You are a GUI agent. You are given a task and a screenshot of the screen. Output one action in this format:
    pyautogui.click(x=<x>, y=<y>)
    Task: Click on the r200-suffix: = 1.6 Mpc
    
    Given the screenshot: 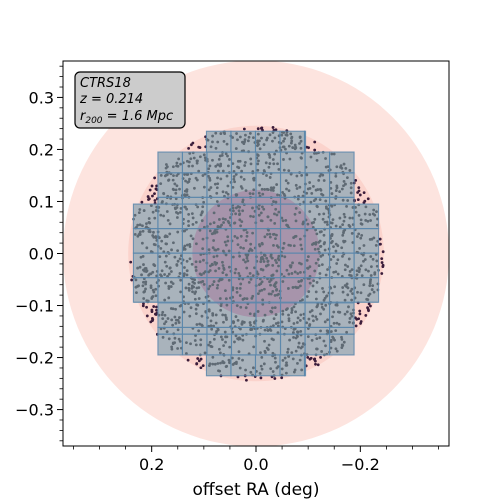 What is the action you would take?
    pyautogui.click(x=138, y=116)
    